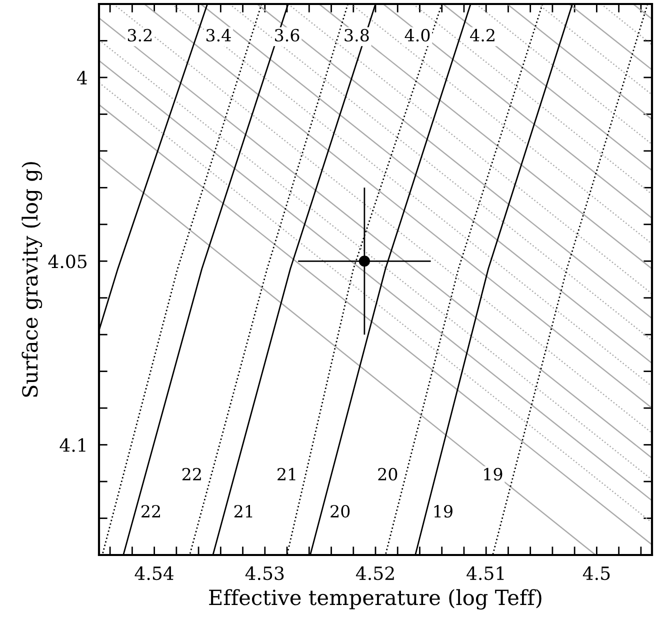 The height and width of the screenshot is (621, 670). I want to click on x-tick-label: 4.5, so click(596, 573).